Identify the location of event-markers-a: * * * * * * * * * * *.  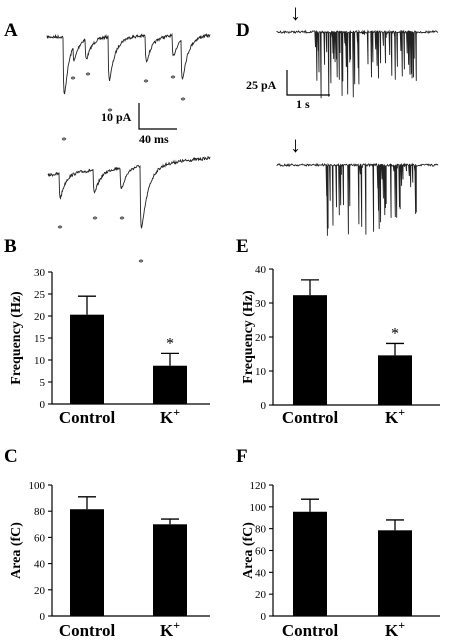
(121, 169).